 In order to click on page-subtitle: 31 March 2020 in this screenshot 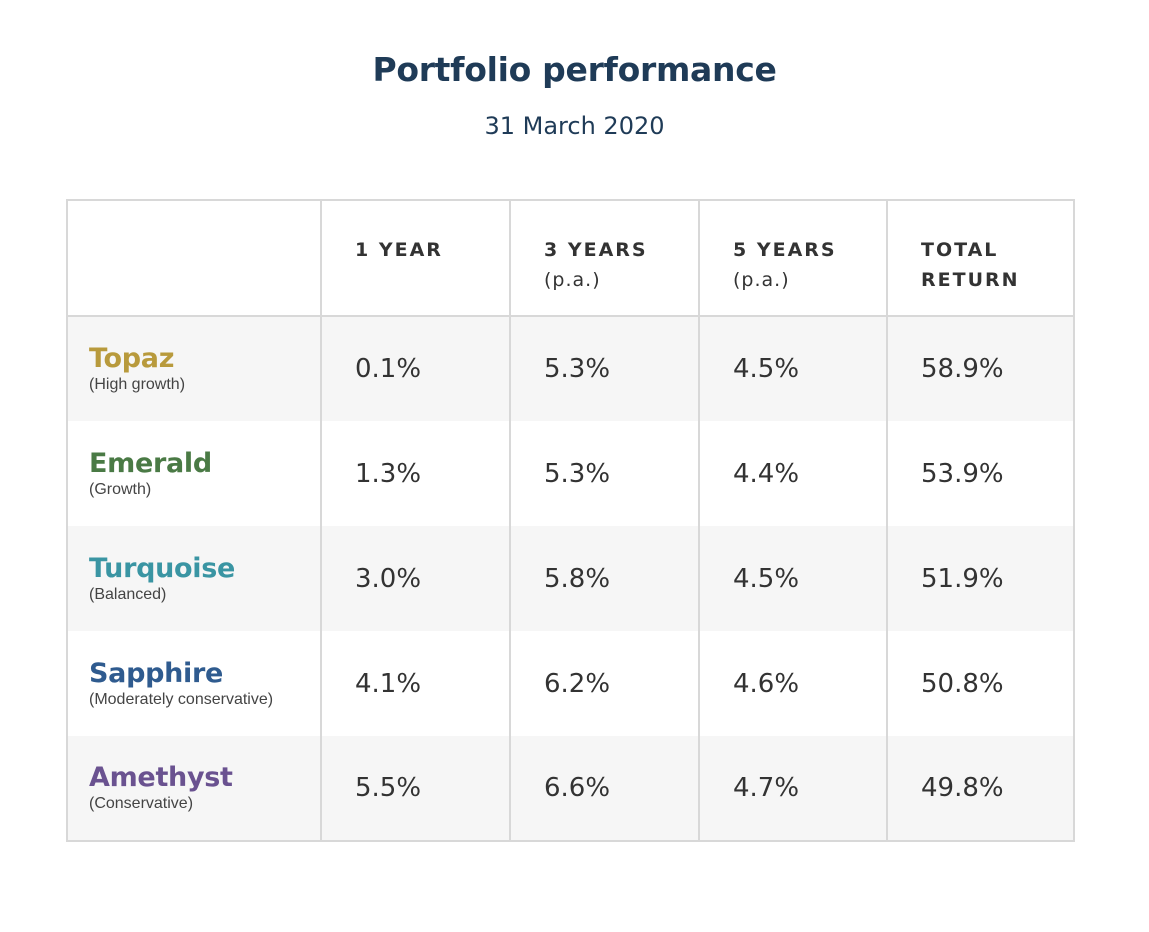, I will do `click(574, 126)`.